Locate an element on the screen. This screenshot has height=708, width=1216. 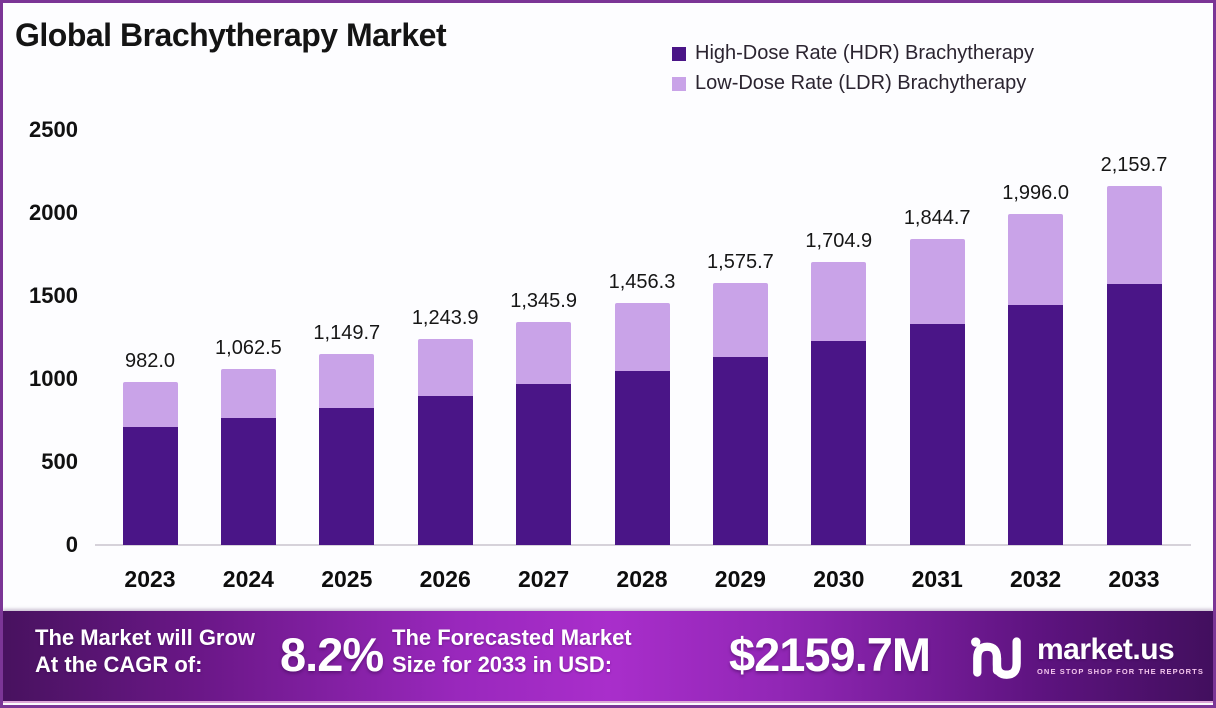
bar-2030 is located at coordinates (839, 403).